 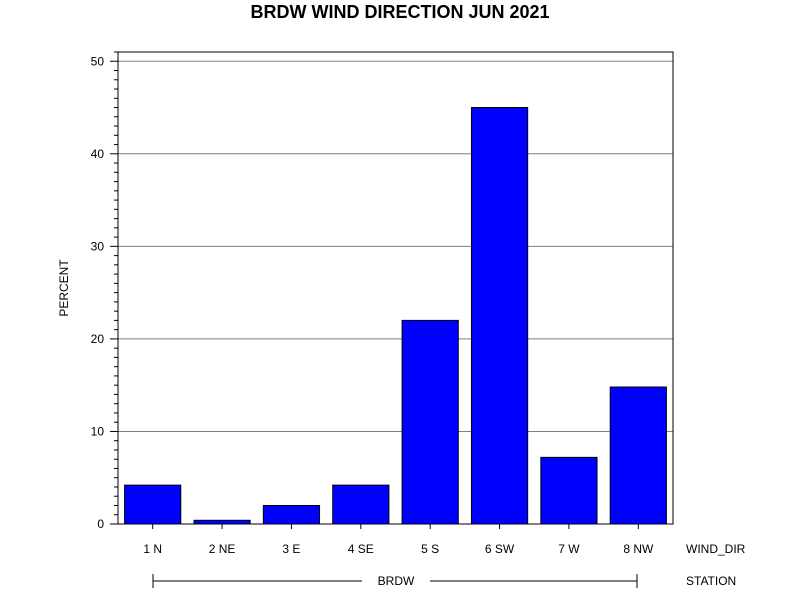 I want to click on y-tick-label: 0, so click(x=100, y=524).